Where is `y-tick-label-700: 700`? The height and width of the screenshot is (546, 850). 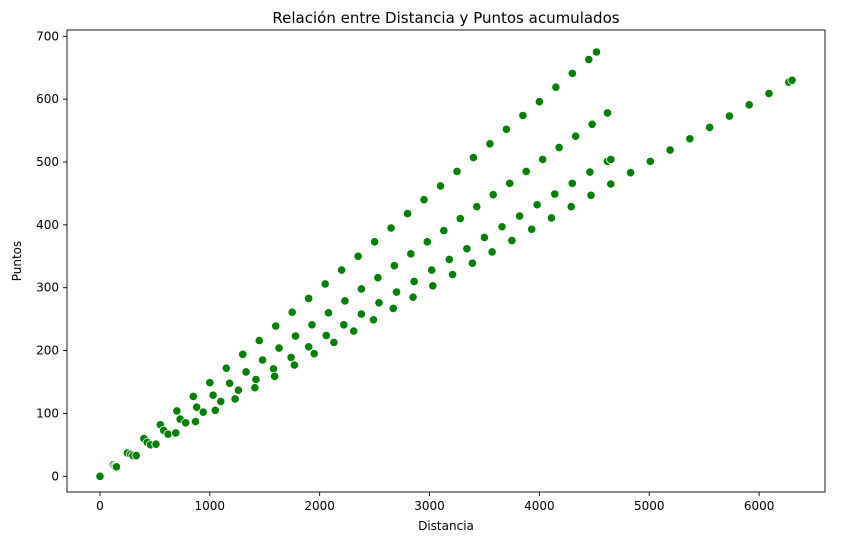
y-tick-label-700: 700 is located at coordinates (47, 36).